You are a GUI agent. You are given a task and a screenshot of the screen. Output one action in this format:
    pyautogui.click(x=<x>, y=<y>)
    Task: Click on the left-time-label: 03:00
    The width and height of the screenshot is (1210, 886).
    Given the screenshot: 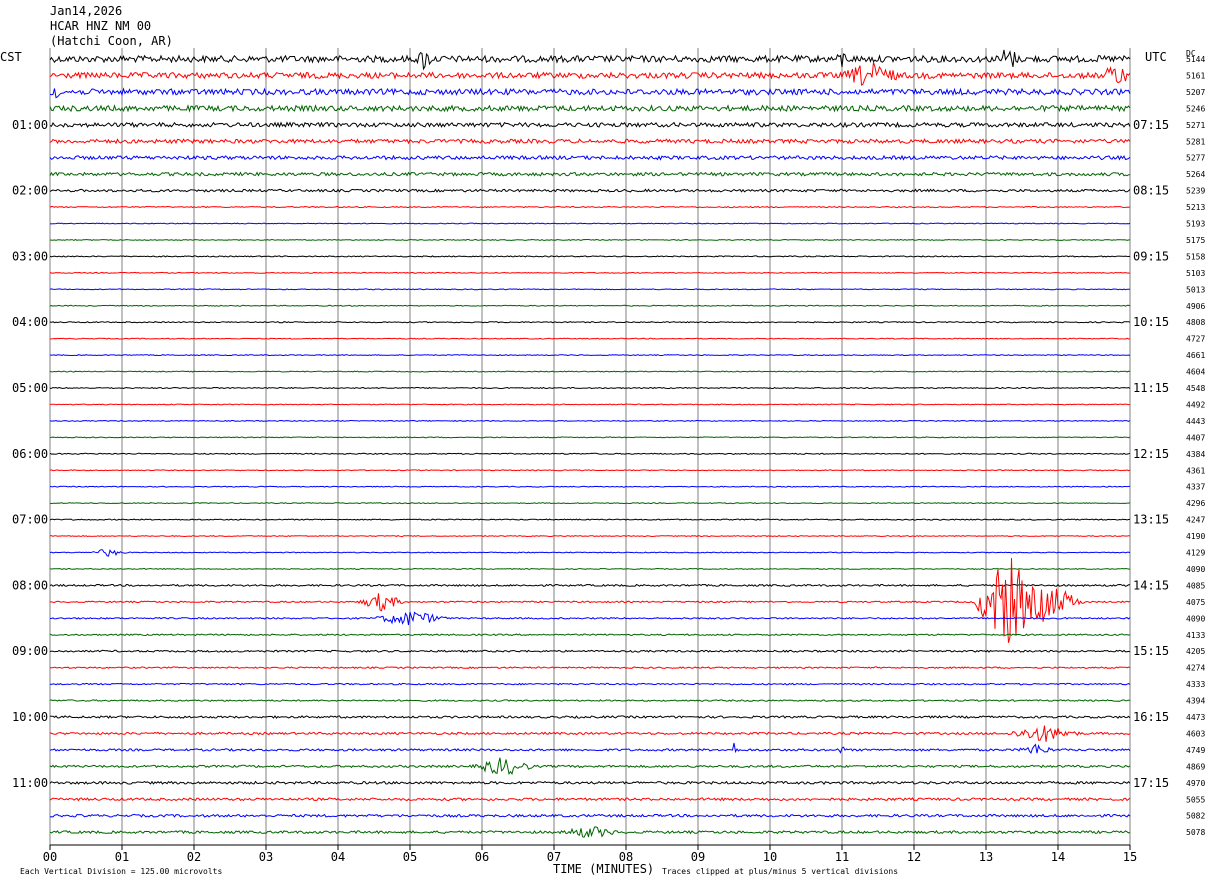 What is the action you would take?
    pyautogui.click(x=30, y=256)
    